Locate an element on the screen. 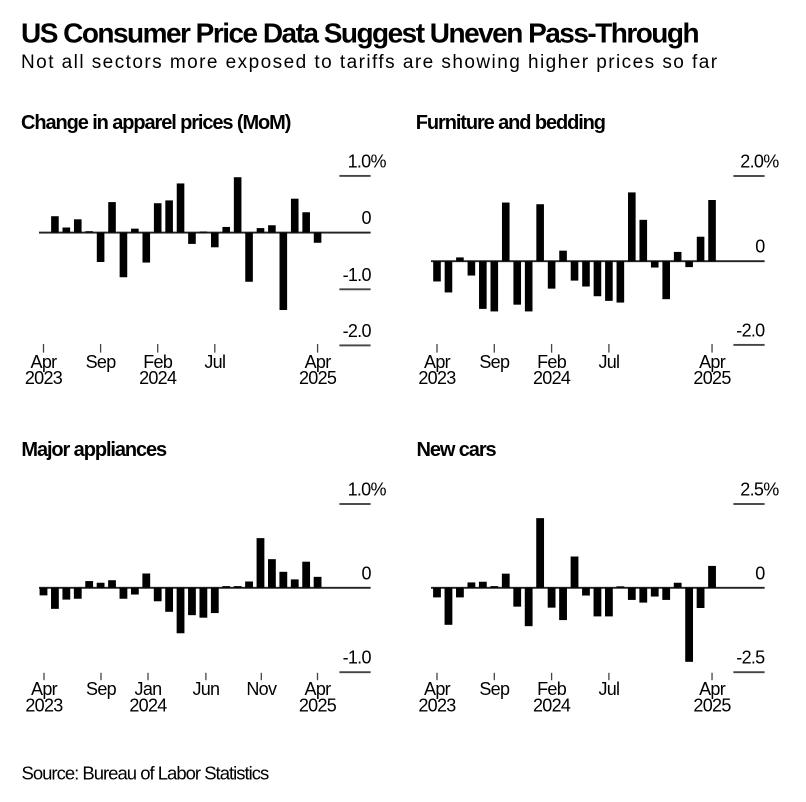 Image resolution: width=806 pixels, height=802 pixels. svg-text: 2.5% is located at coordinates (759, 490).